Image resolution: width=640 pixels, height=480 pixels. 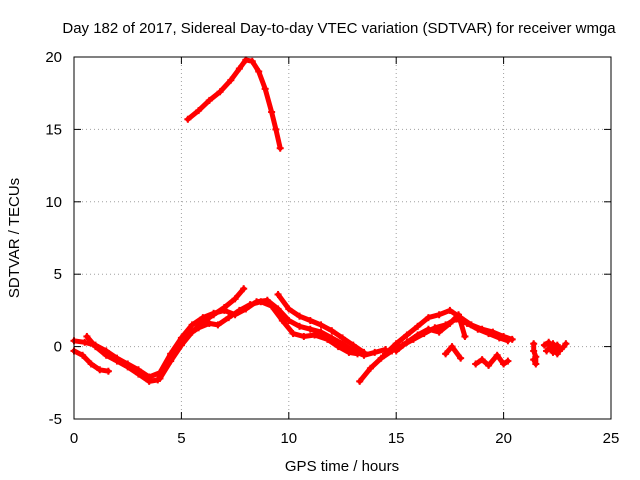 What do you see at coordinates (55, 419) in the screenshot?
I see `y-tick-label: -5` at bounding box center [55, 419].